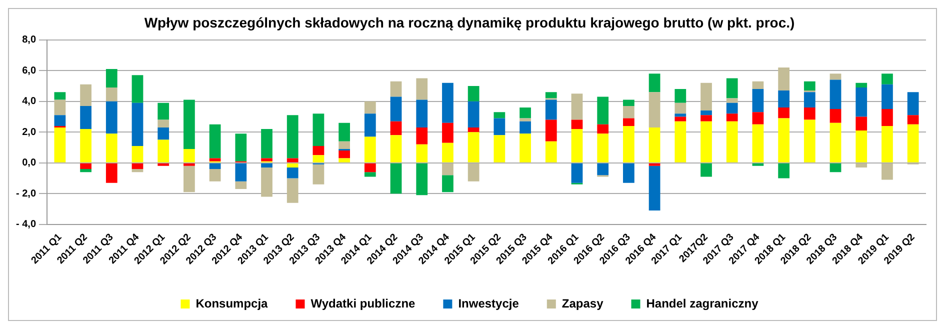  What do you see at coordinates (29, 40) in the screenshot?
I see `y-tick-label: 8,0` at bounding box center [29, 40].